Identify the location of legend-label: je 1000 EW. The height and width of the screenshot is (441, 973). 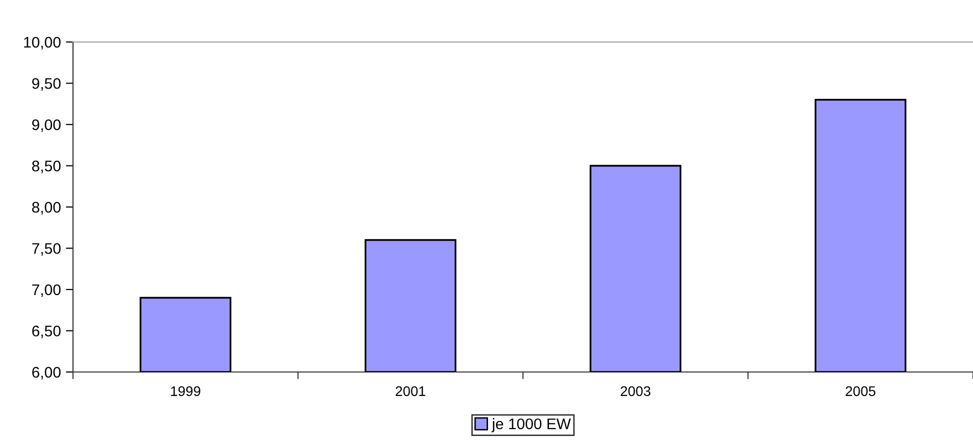
(531, 425).